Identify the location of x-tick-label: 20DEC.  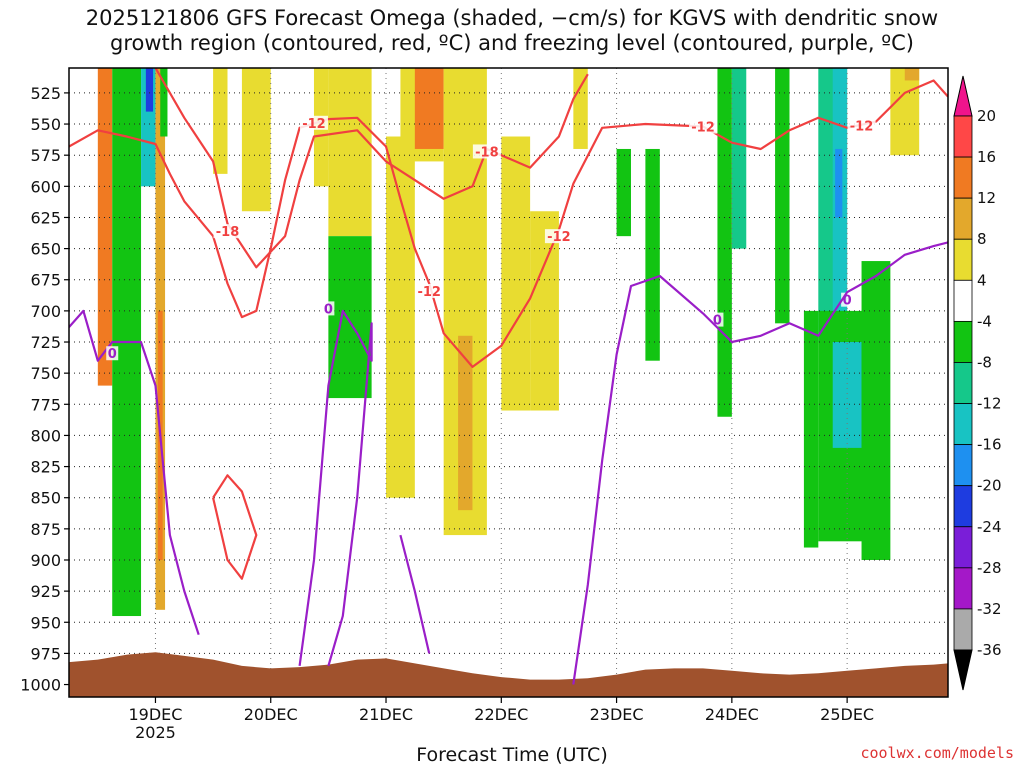
(271, 714).